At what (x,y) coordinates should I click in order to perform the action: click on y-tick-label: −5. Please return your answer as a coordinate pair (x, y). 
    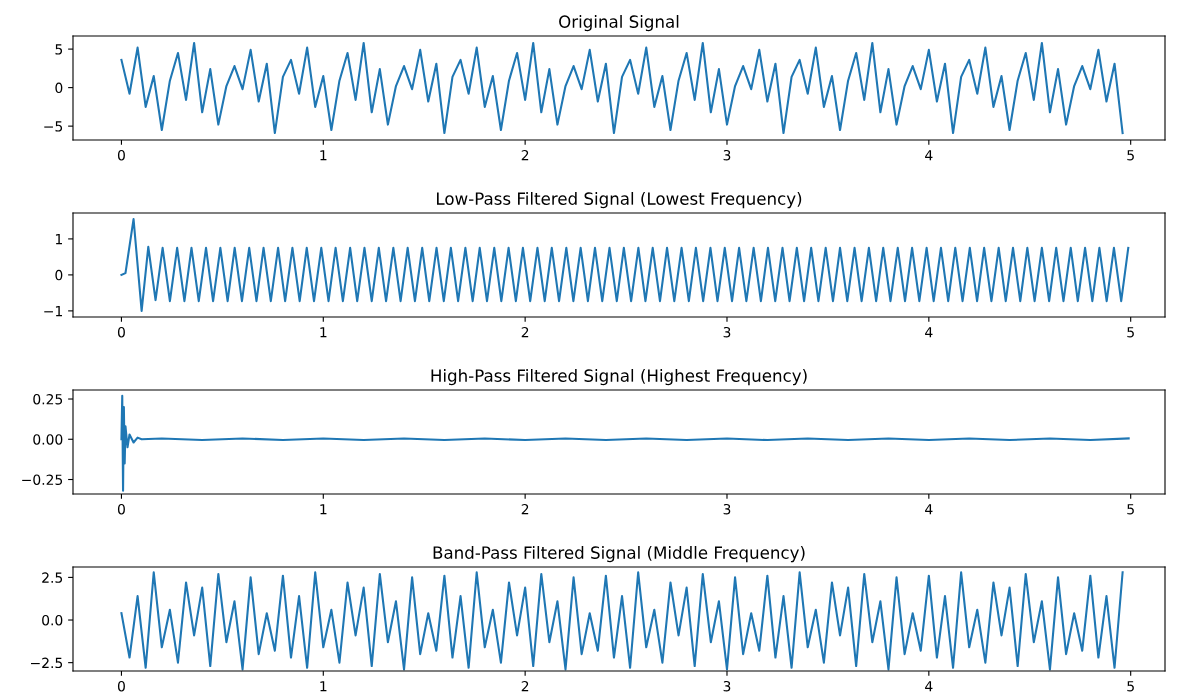
    Looking at the image, I should click on (53, 126).